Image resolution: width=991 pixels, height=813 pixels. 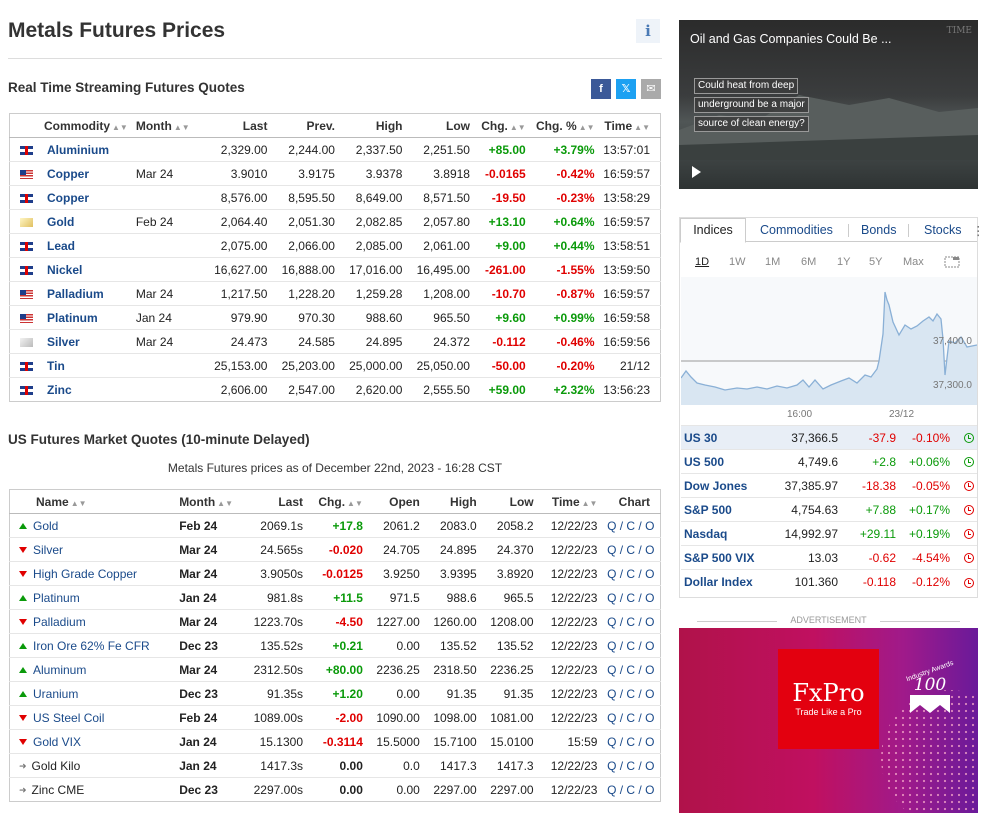 What do you see at coordinates (651, 89) in the screenshot?
I see `email-share-icon: ✉` at bounding box center [651, 89].